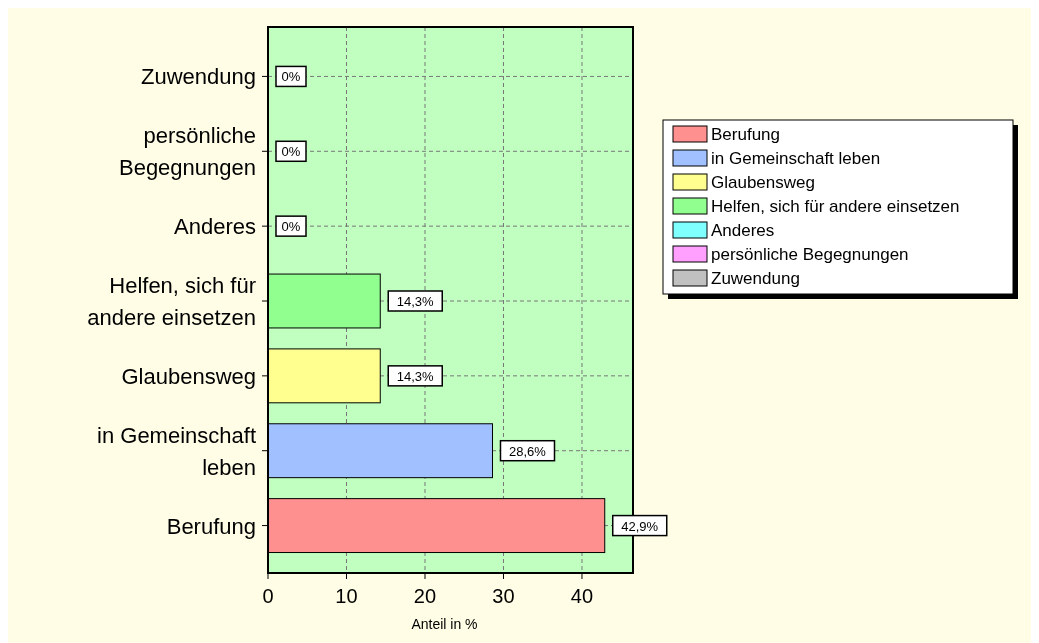  I want to click on x-tick-label: 10, so click(346, 596).